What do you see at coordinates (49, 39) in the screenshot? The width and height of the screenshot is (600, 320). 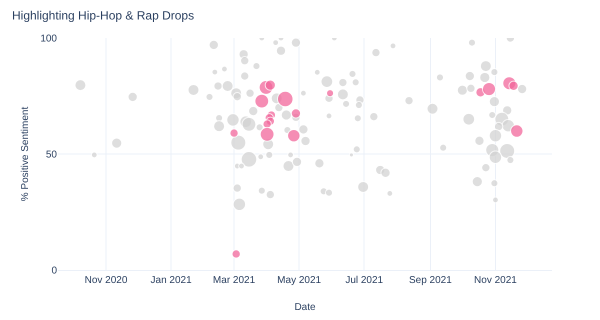 I see `y-tick-label: 100` at bounding box center [49, 39].